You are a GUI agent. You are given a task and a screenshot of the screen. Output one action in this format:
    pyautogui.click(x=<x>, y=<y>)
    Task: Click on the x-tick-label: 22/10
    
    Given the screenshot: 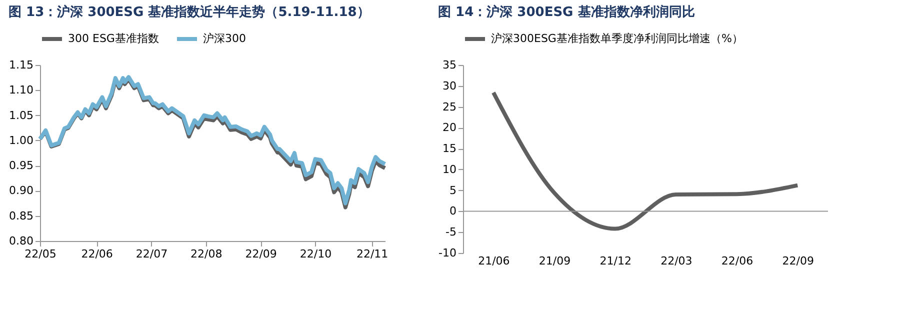 What is the action you would take?
    pyautogui.click(x=316, y=254)
    